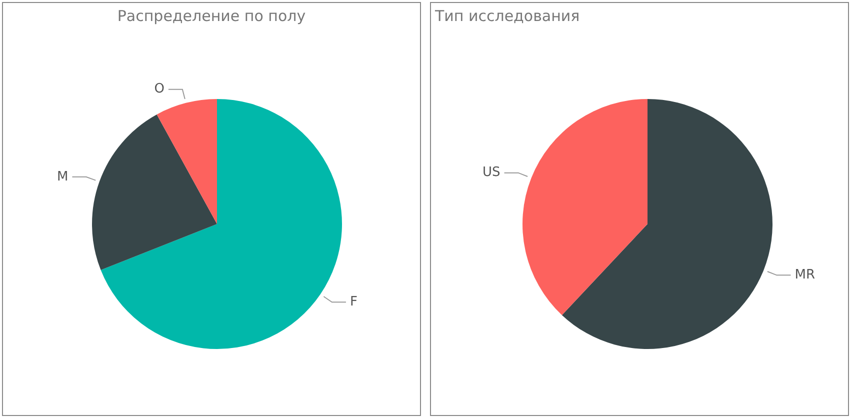 Image resolution: width=852 pixels, height=420 pixels. Describe the element at coordinates (62, 176) in the screenshot. I see `slice-label: M` at that location.